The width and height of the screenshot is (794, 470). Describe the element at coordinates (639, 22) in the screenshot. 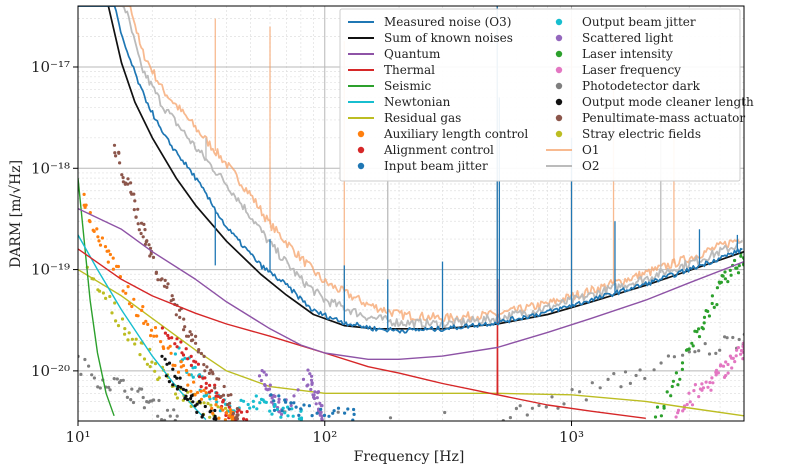

I see `legend-label-output-beam-jitter: Output beam jitter` at that location.